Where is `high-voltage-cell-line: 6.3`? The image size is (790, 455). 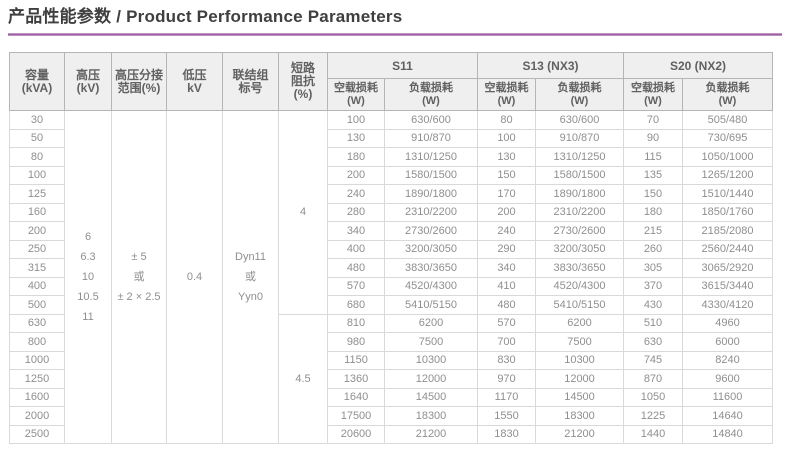
high-voltage-cell-line: 6.3 is located at coordinates (88, 257).